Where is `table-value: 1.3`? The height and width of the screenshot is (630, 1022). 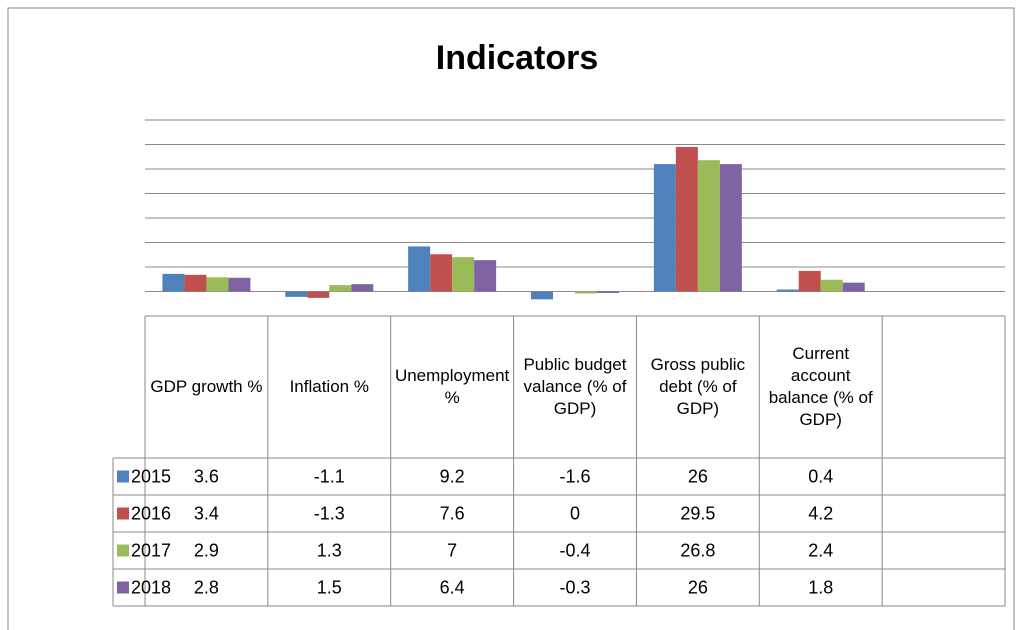
table-value: 1.3 is located at coordinates (329, 550).